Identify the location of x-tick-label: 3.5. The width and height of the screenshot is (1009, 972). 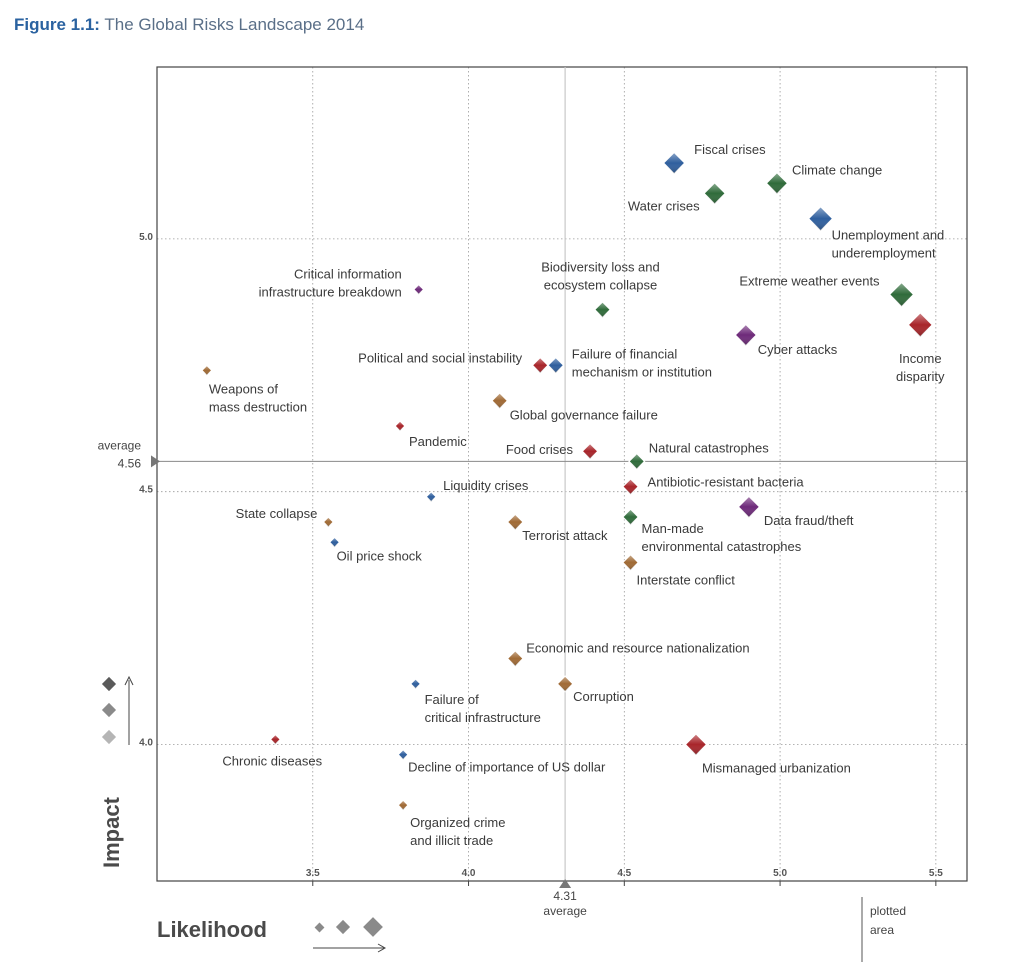
(313, 873).